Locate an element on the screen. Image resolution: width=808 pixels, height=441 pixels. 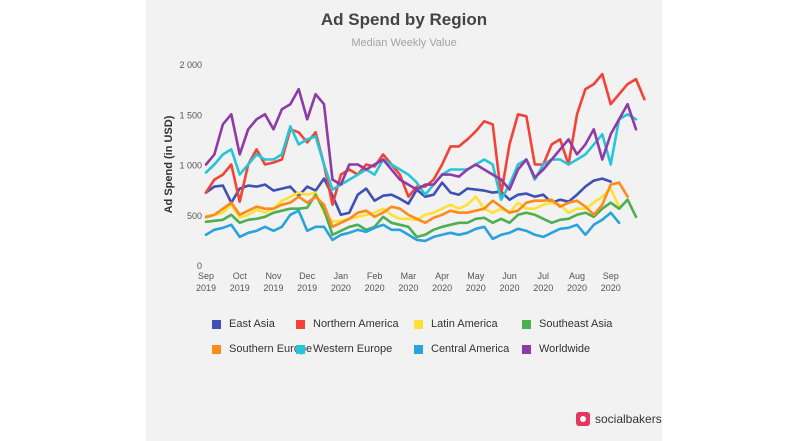
y-tick-label: 2 000 is located at coordinates (190, 65).